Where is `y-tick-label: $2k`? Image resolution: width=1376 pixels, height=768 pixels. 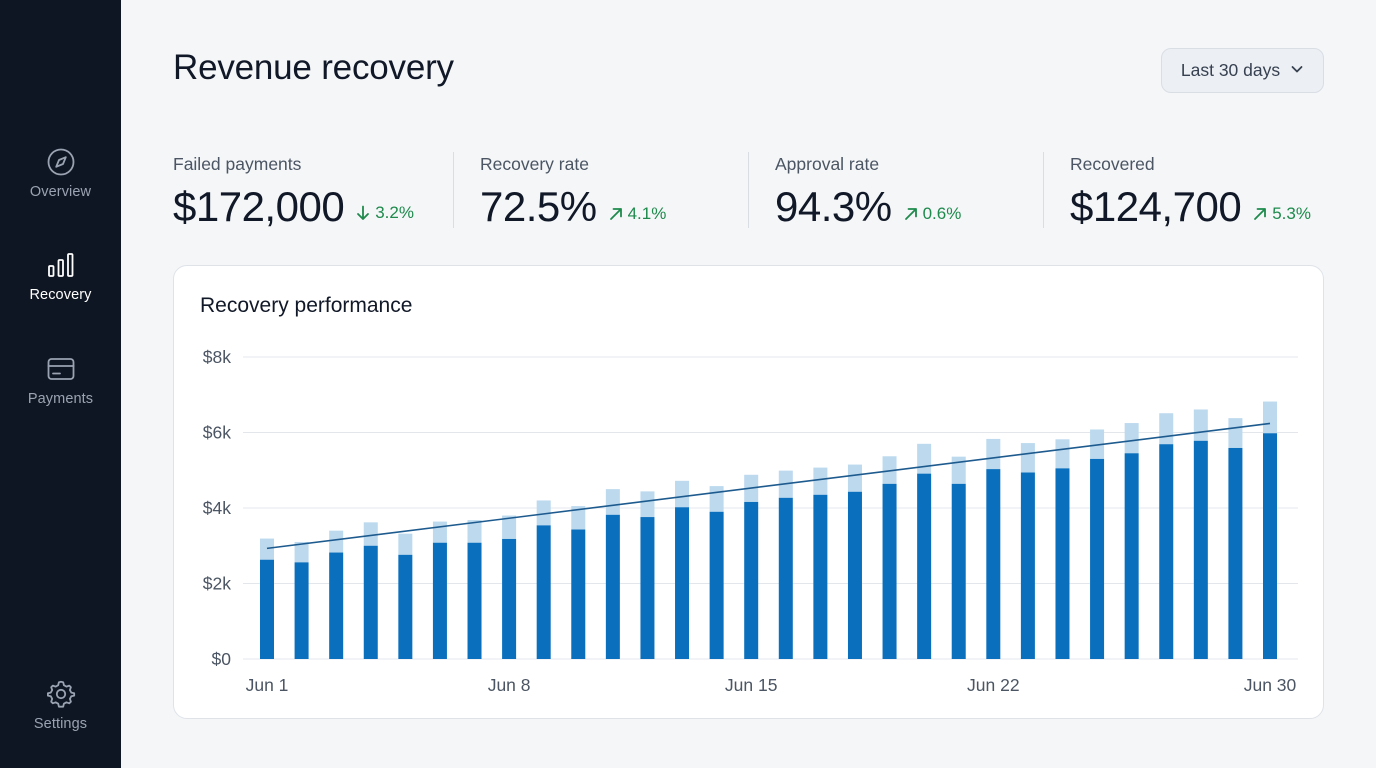 y-tick-label: $2k is located at coordinates (217, 584).